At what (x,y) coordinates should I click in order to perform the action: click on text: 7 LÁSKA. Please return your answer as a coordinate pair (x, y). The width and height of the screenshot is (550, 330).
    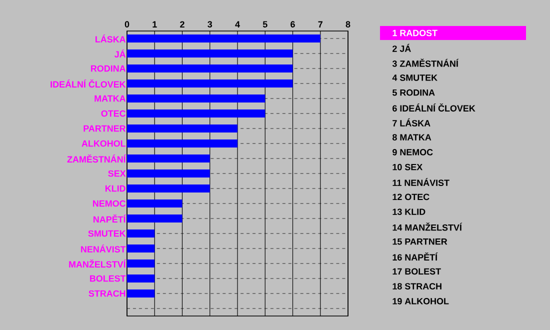
    Looking at the image, I should click on (411, 122).